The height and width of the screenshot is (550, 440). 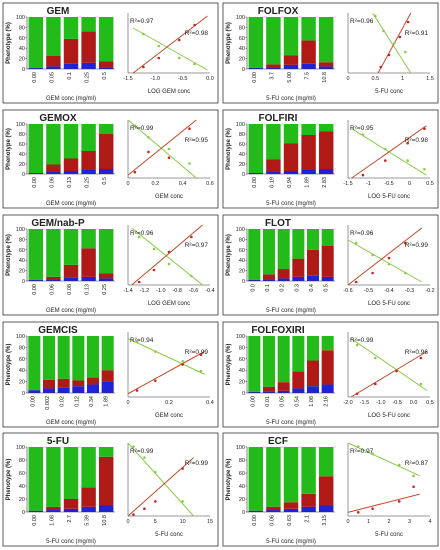 What do you see at coordinates (63, 401) in the screenshot?
I see `x-tick-label: 0.02` at bounding box center [63, 401].